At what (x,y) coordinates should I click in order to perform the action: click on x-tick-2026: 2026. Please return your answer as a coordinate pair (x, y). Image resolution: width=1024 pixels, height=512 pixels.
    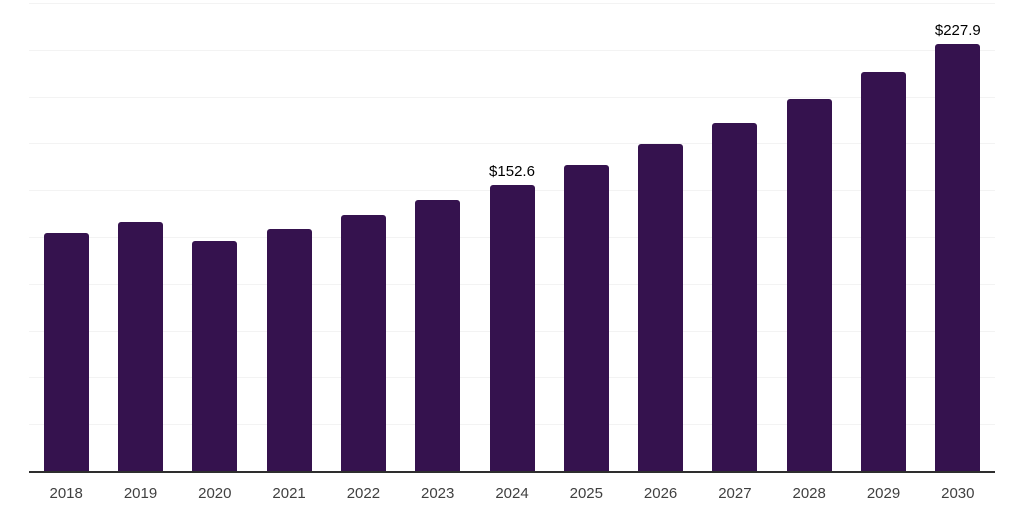
    Looking at the image, I should click on (660, 493).